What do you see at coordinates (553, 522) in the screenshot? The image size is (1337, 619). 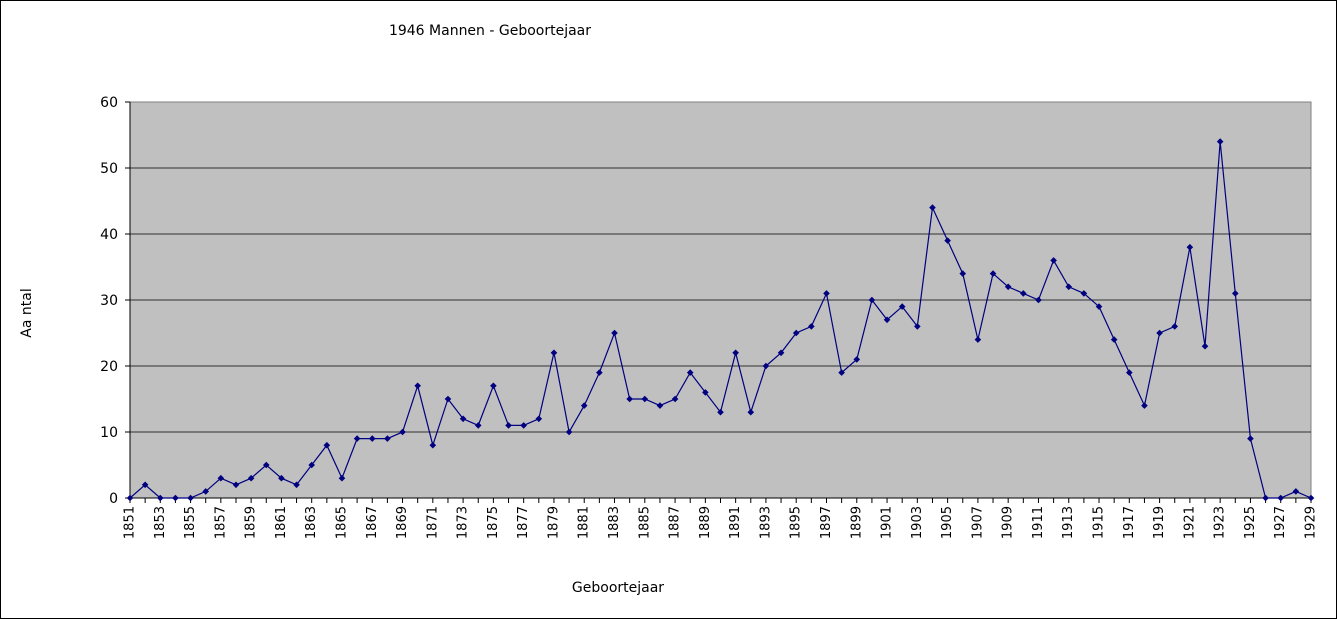 I see `x-tick-label: 1879` at bounding box center [553, 522].